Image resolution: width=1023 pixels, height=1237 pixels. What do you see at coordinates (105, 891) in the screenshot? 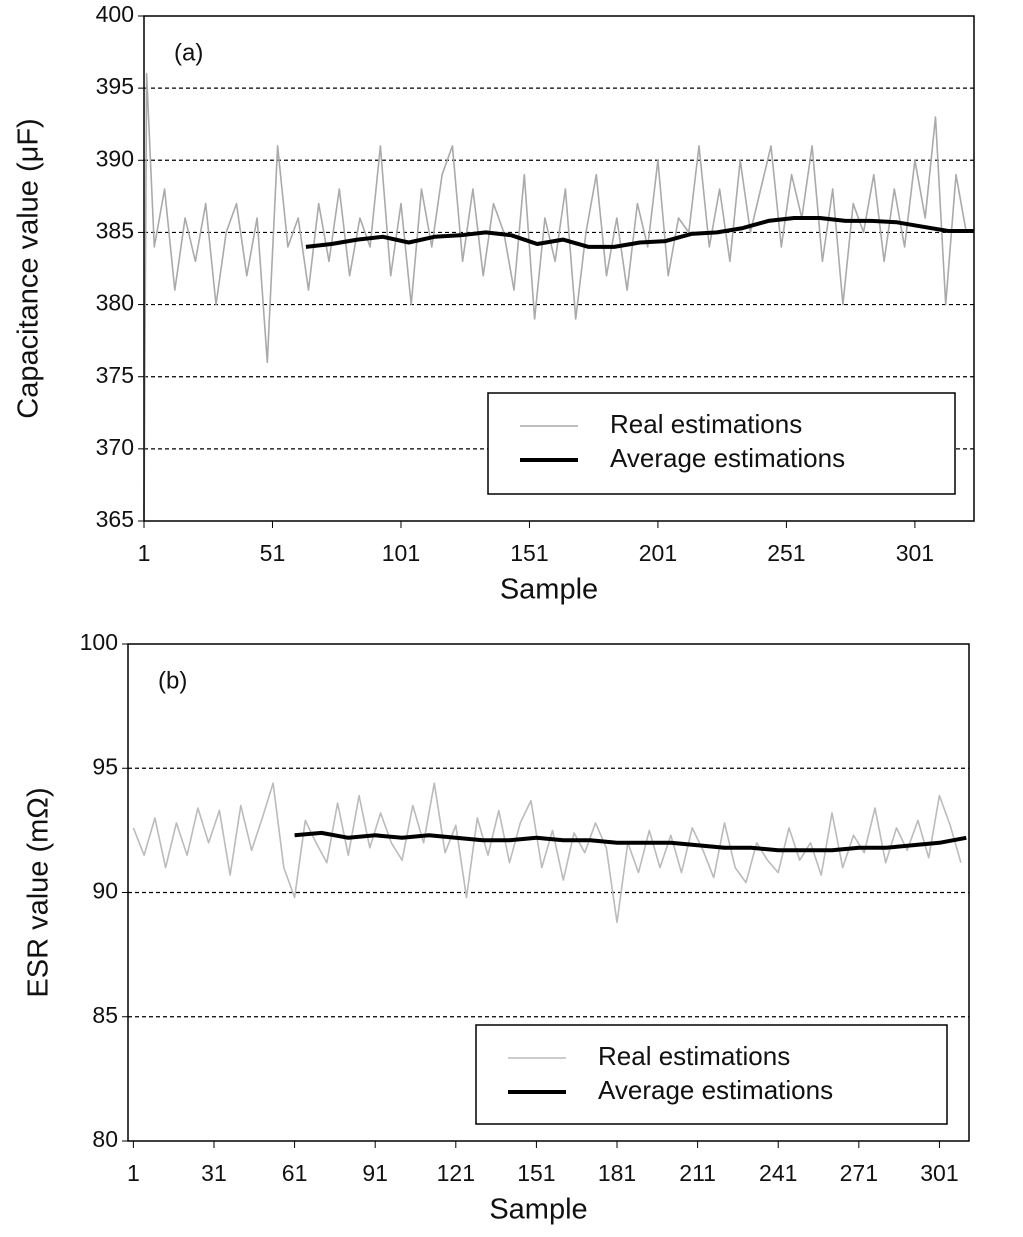
I see `y-tick-label: 90` at bounding box center [105, 891].